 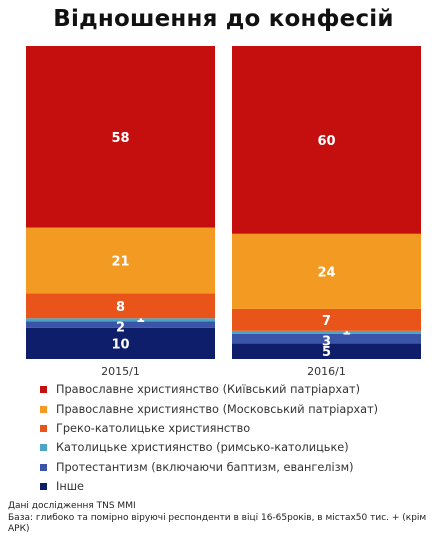 What do you see at coordinates (70, 487) in the screenshot?
I see `legend-label: Інше` at bounding box center [70, 487].